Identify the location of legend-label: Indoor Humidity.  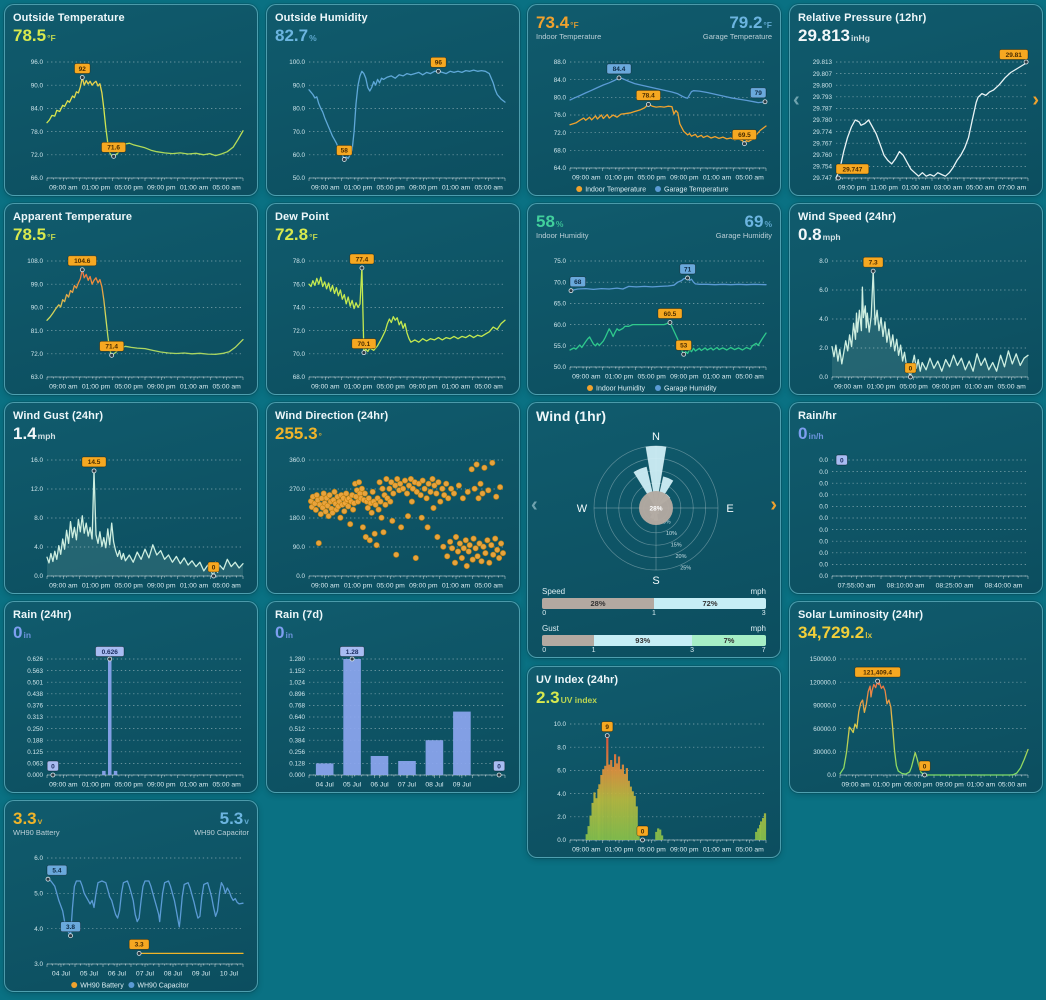
(621, 389).